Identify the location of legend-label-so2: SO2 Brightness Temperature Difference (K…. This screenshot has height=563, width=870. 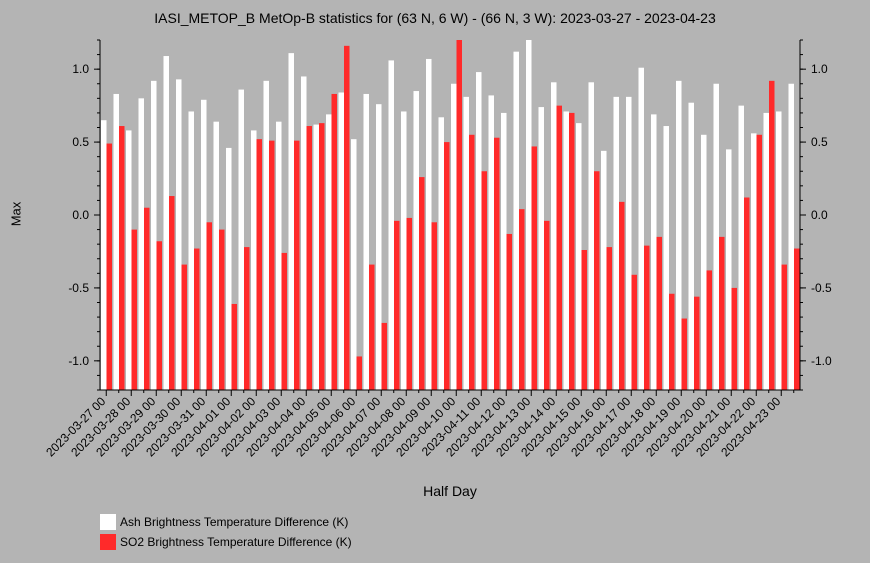
(236, 542).